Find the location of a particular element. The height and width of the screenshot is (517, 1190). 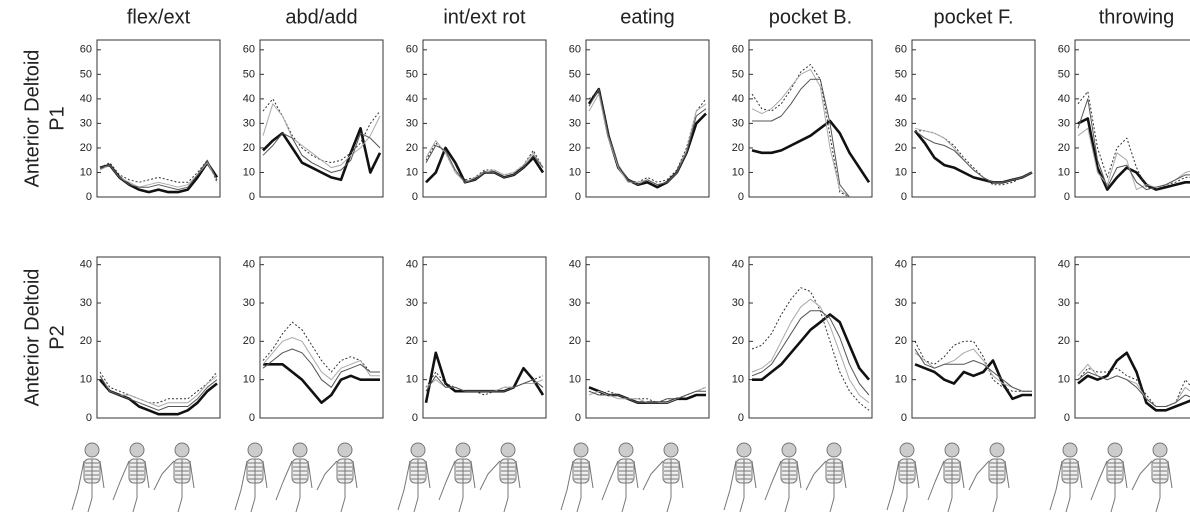

row-sublabel: P2 is located at coordinates (57, 337).